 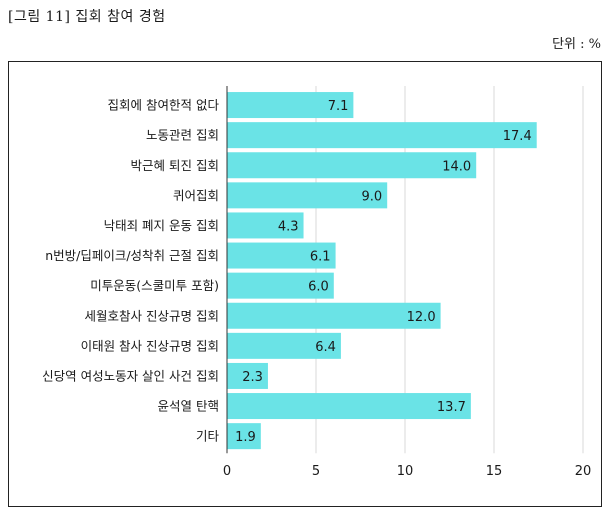 What do you see at coordinates (164, 105) in the screenshot?
I see `category-label: 집회에 참여한적 없다` at bounding box center [164, 105].